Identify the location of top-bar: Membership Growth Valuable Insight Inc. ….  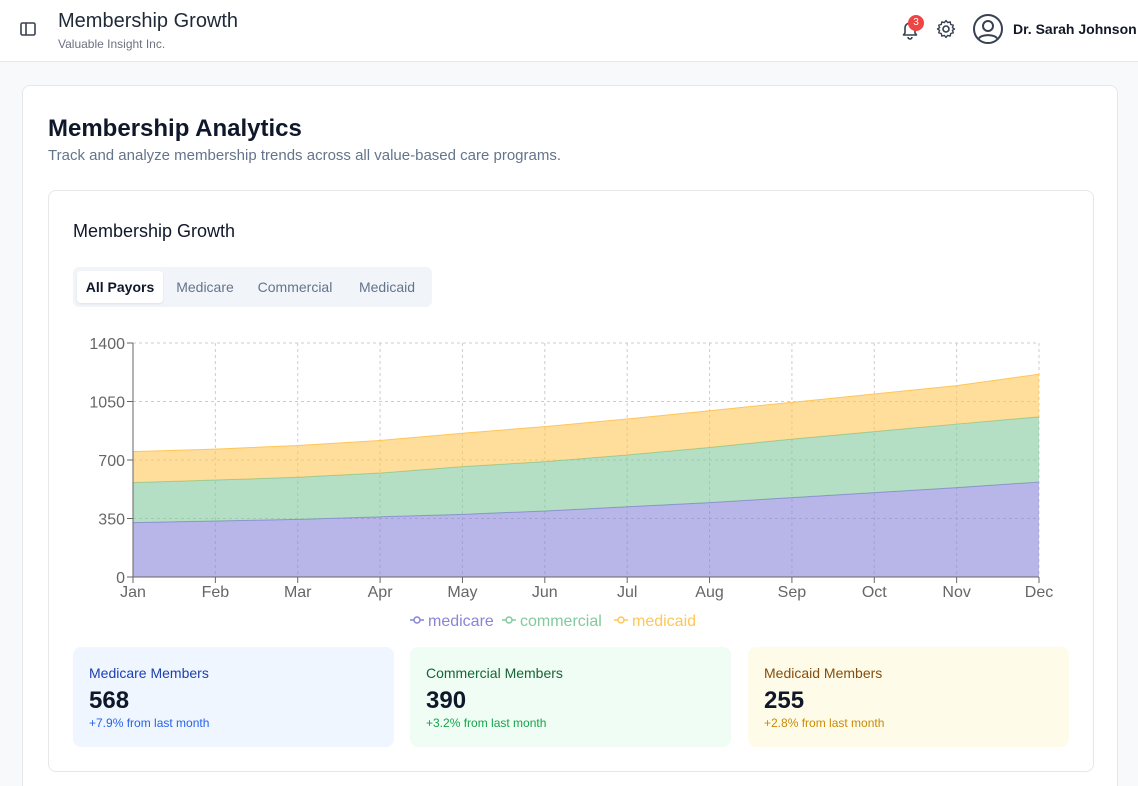
(569, 31).